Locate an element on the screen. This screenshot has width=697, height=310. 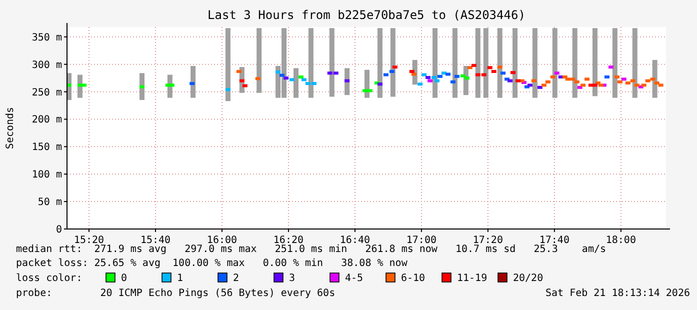
legend-label: 1 is located at coordinates (180, 278).